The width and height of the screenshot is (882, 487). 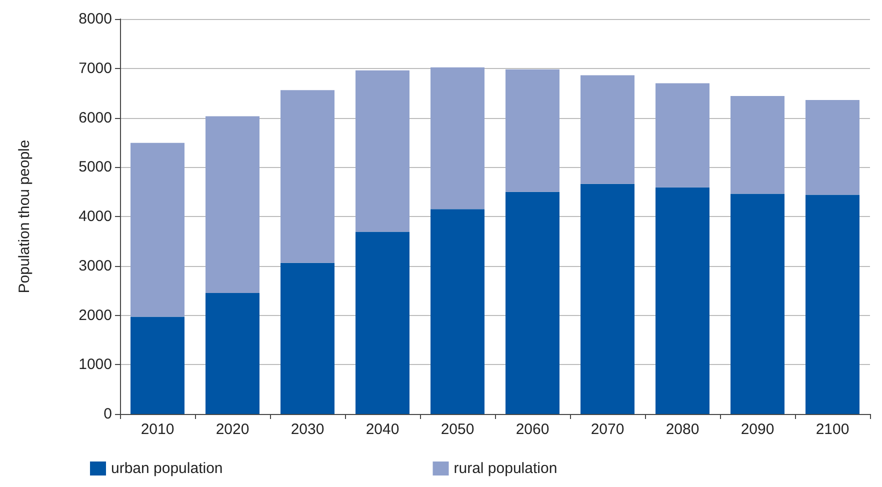 What do you see at coordinates (95, 167) in the screenshot?
I see `y-tick-label: 5000` at bounding box center [95, 167].